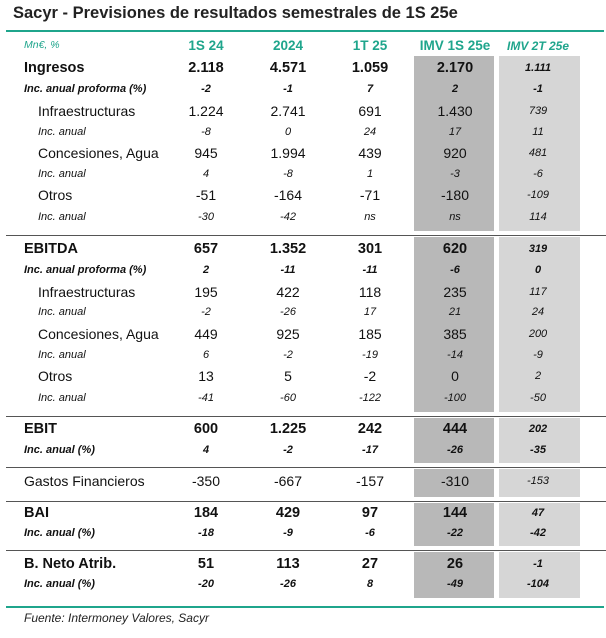 This screenshot has height=638, width=606. I want to click on cell-imv-2t25e: 200, so click(538, 334).